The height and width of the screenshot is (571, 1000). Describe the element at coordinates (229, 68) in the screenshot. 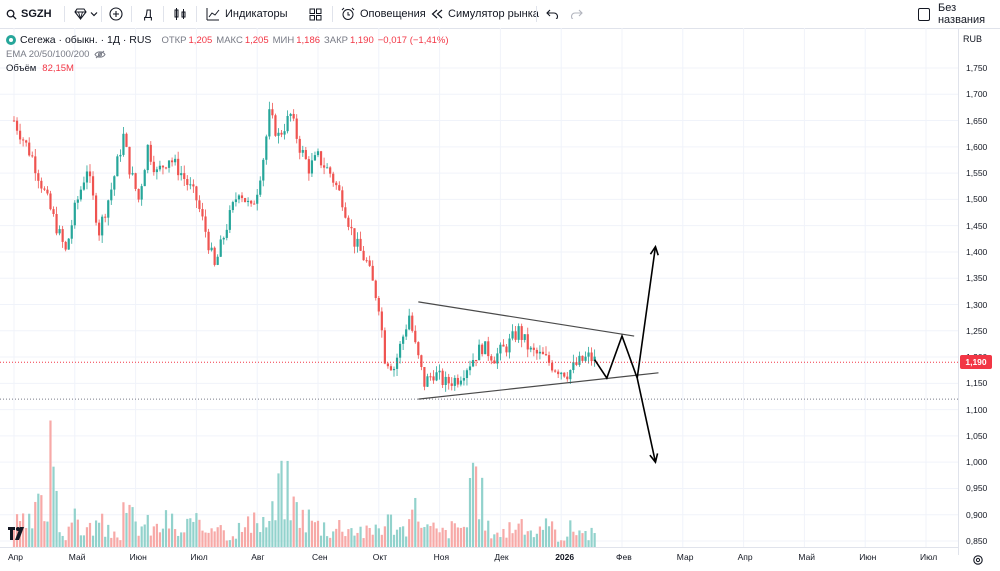

I see `legend-volume-row: Объём 82,15M` at that location.